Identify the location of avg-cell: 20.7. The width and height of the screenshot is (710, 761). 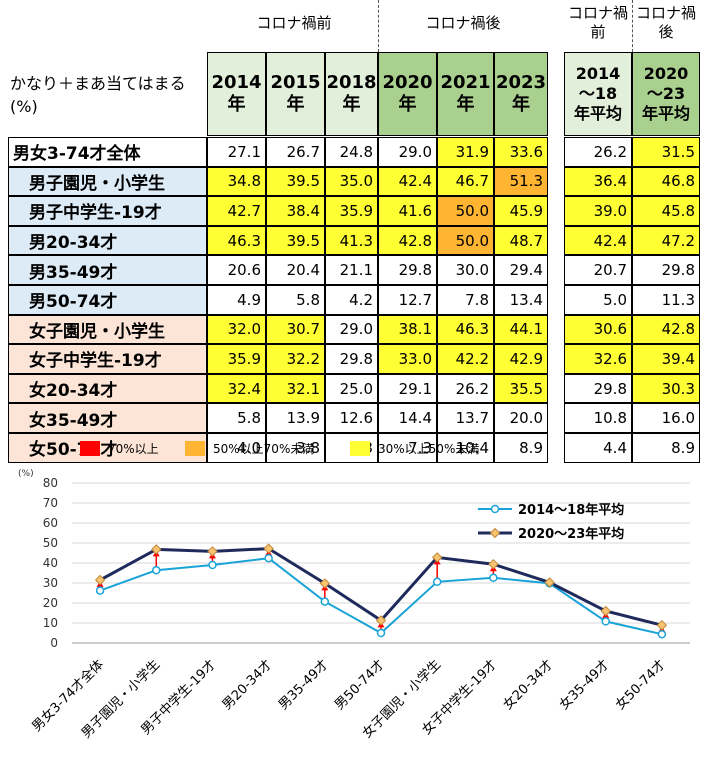
(598, 270).